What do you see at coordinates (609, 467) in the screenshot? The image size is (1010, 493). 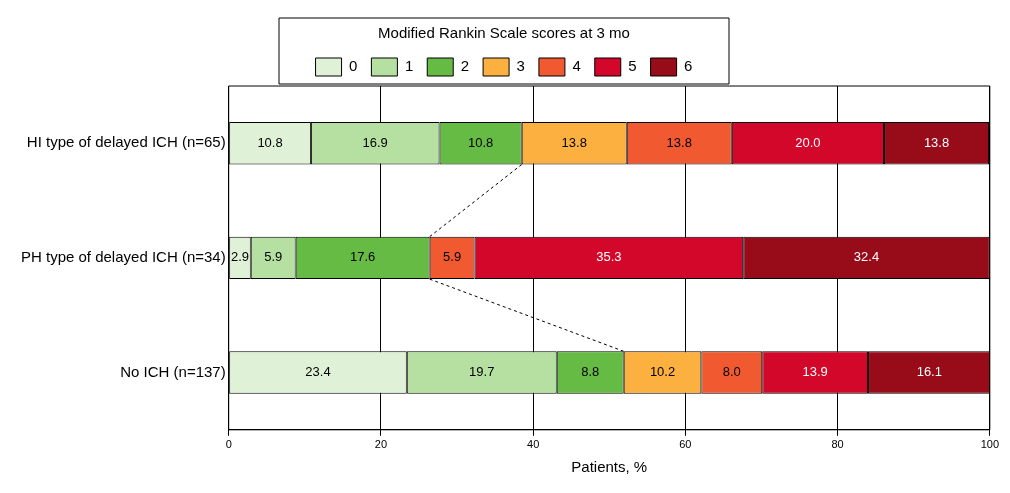 I see `x-axis-title: Patients, %` at bounding box center [609, 467].